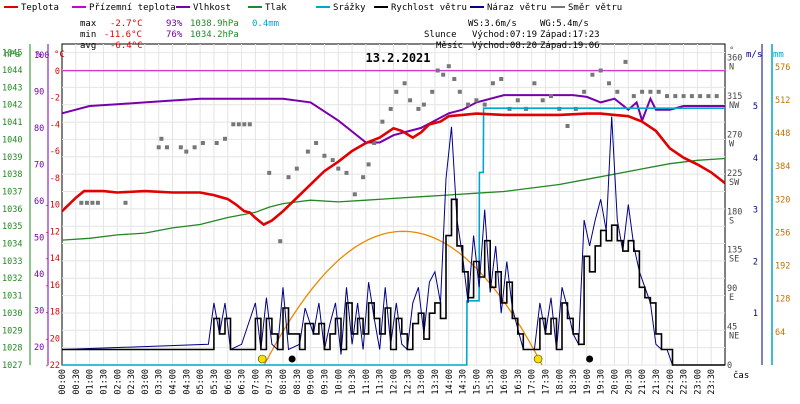 This screenshot has height=404, width=800. What do you see at coordinates (538, 359) in the screenshot?
I see `sunset-marker` at bounding box center [538, 359].